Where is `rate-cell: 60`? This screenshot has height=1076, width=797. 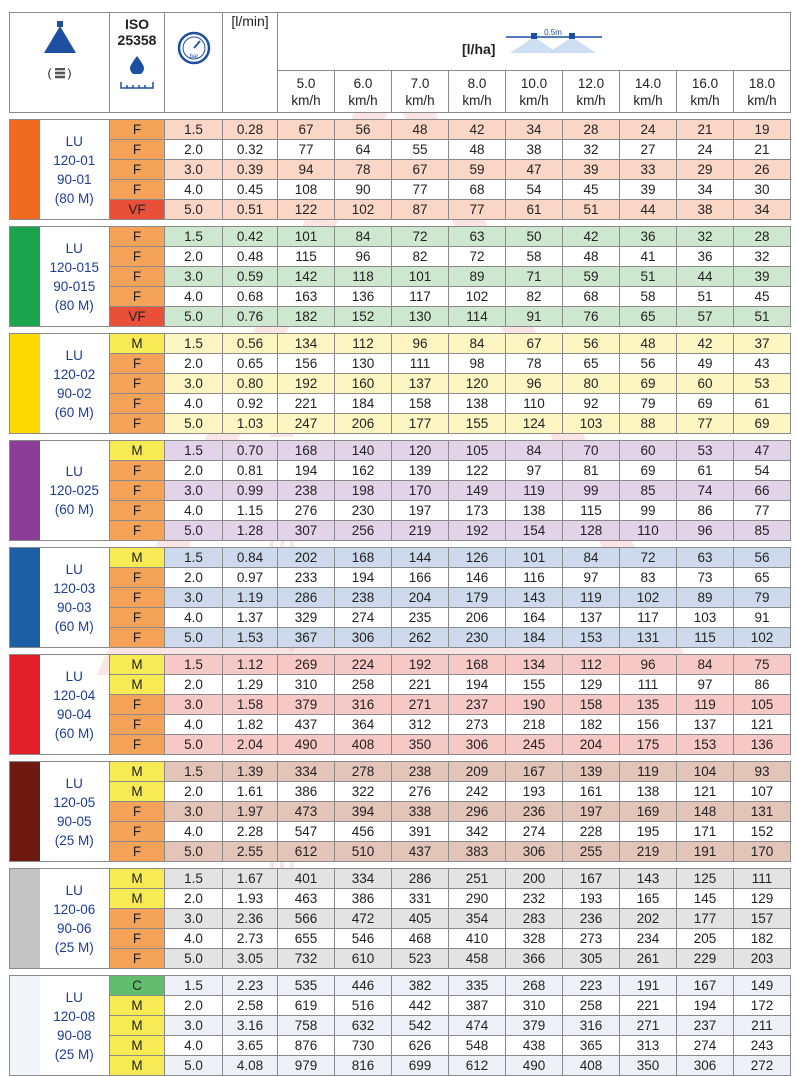 rate-cell: 60 is located at coordinates (648, 450).